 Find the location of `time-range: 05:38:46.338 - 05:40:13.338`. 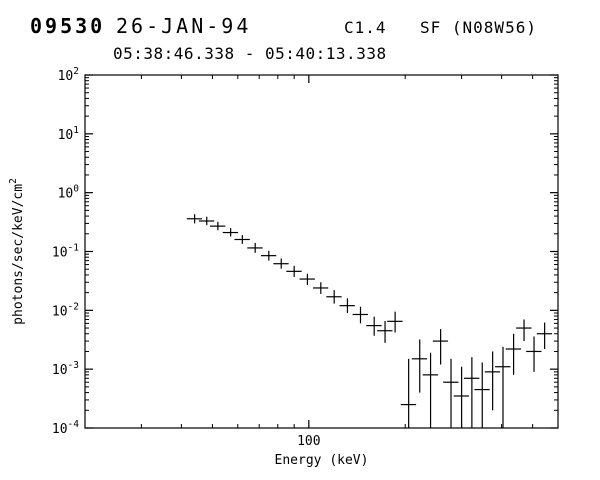

time-range: 05:38:46.338 - 05:40:13.338 is located at coordinates (250, 53).